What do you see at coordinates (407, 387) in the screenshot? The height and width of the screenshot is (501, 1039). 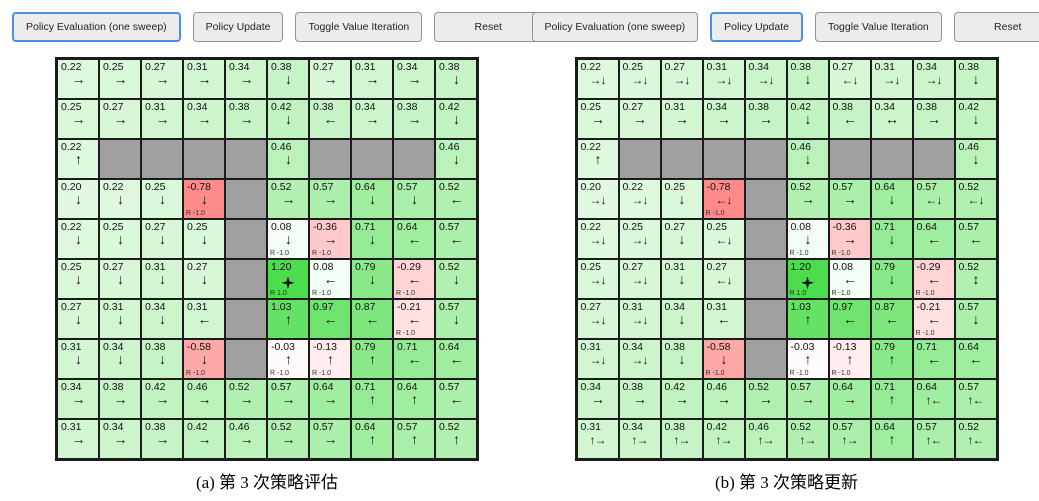 I see `cell-value: 0.64` at bounding box center [407, 387].